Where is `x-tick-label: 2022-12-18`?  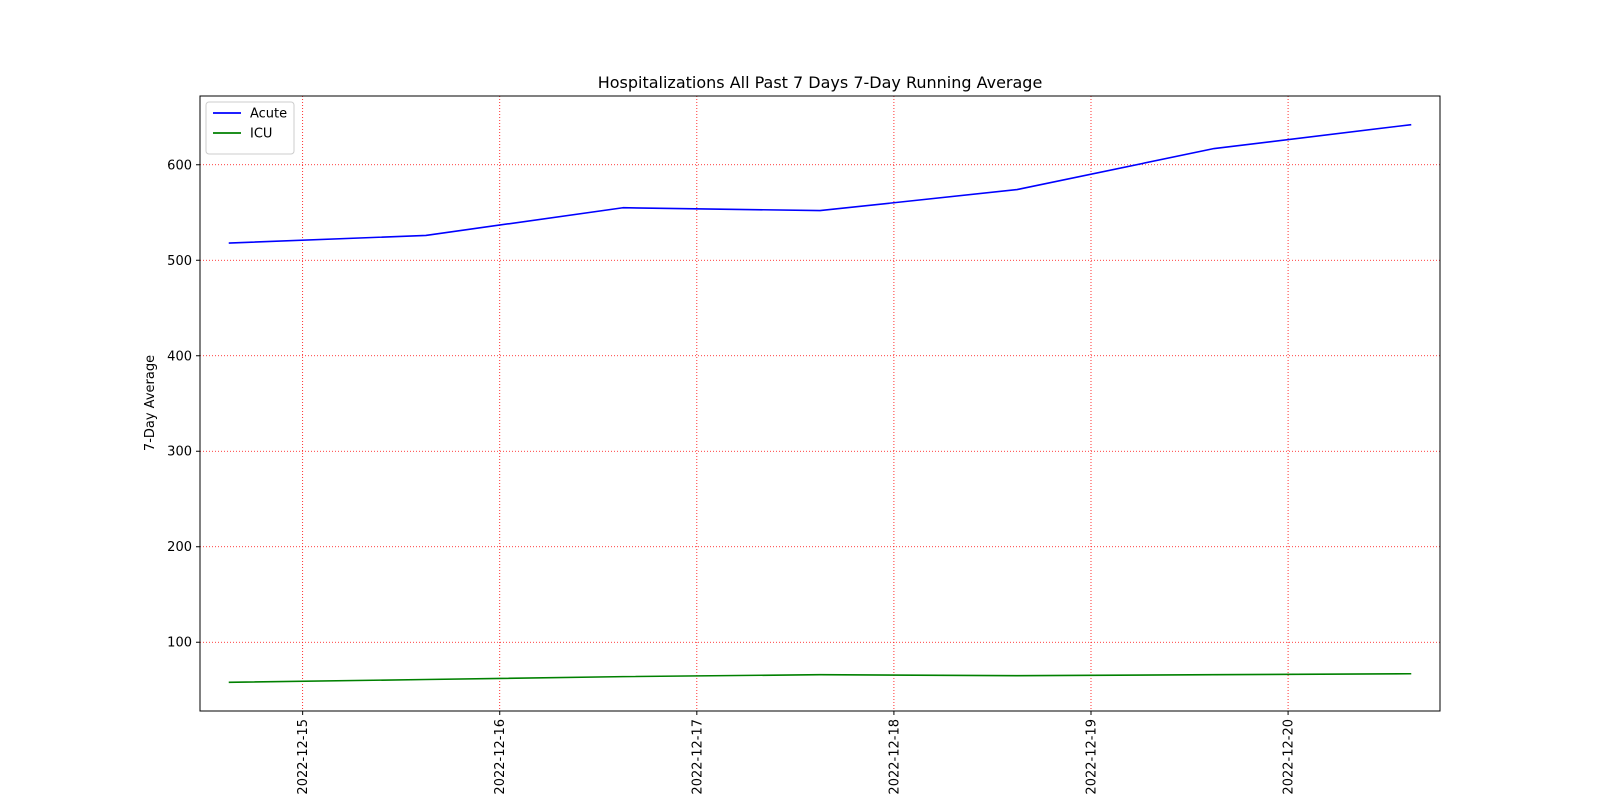 x-tick-label: 2022-12-18 is located at coordinates (894, 757).